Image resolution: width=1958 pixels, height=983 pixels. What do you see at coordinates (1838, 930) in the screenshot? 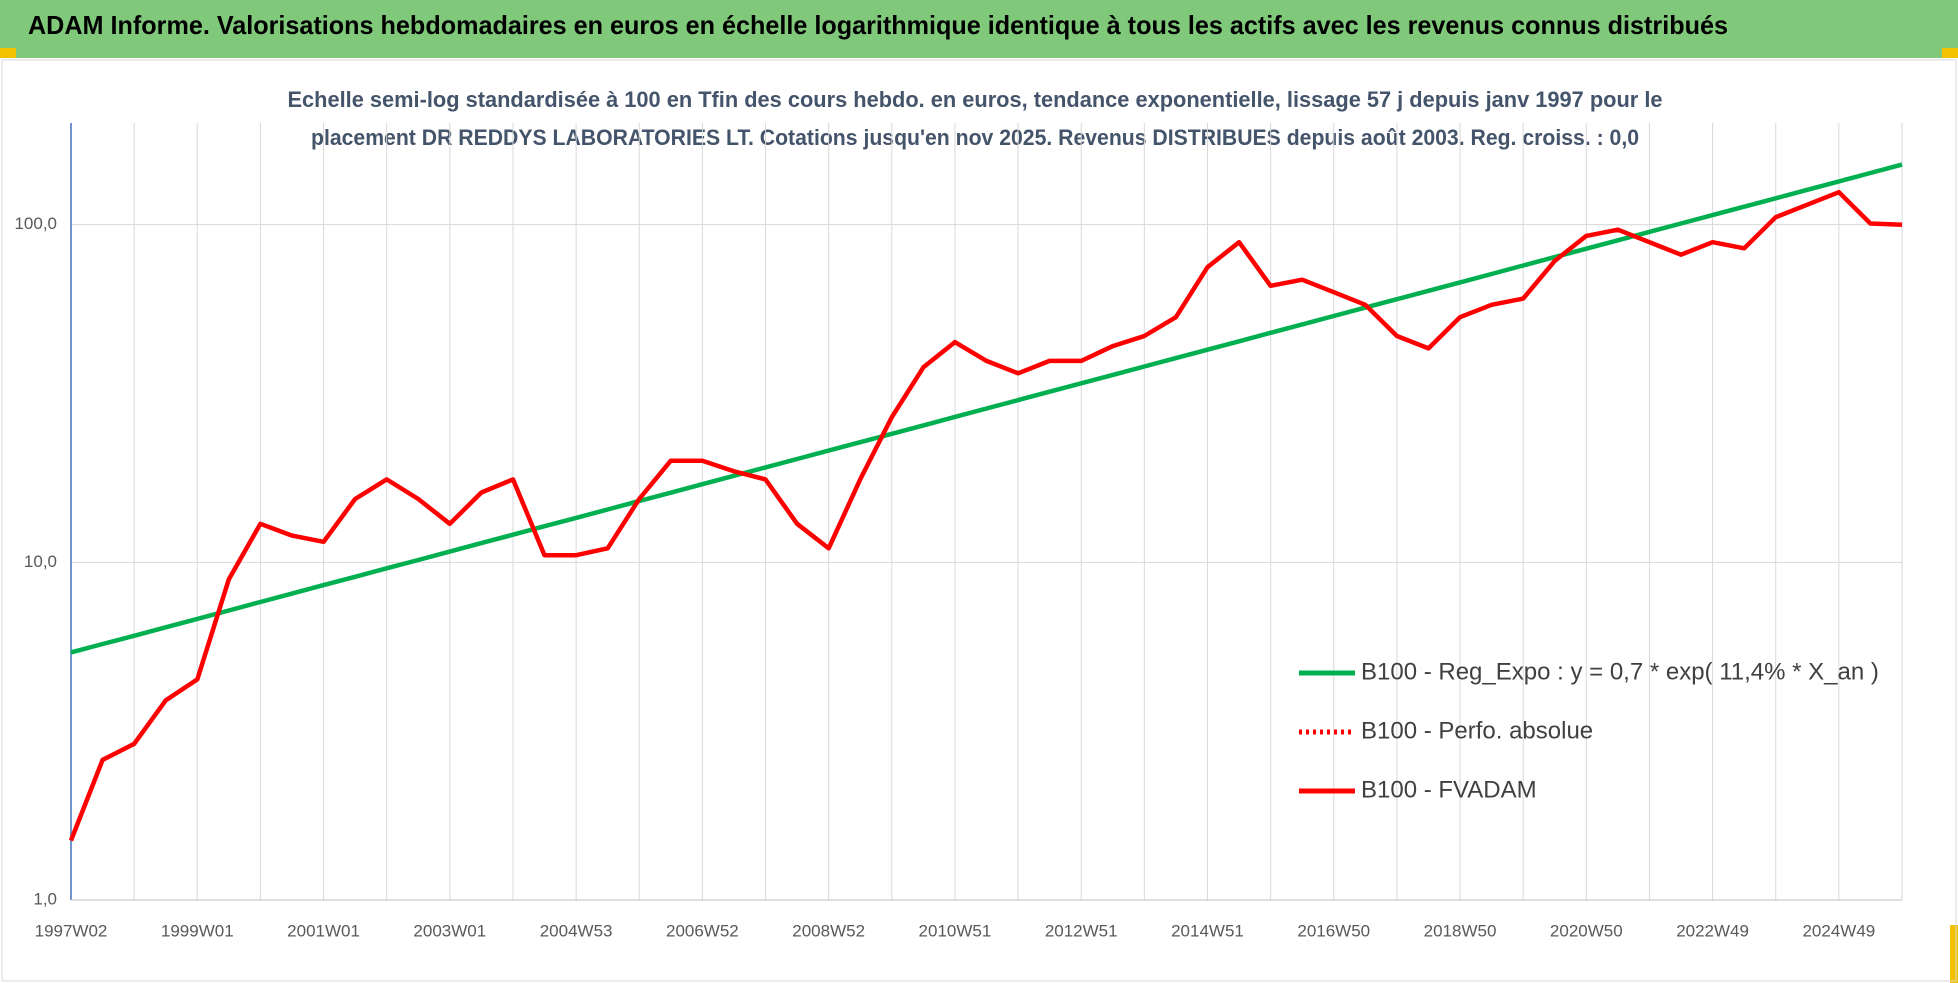
I see `x-tick-label: 2024W49` at bounding box center [1838, 930].